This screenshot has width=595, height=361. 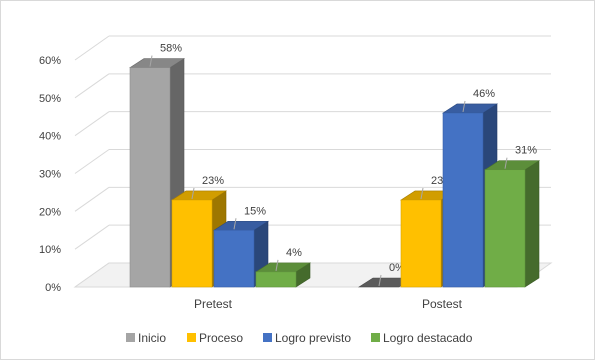 I want to click on data-label: 23%, so click(x=213, y=181).